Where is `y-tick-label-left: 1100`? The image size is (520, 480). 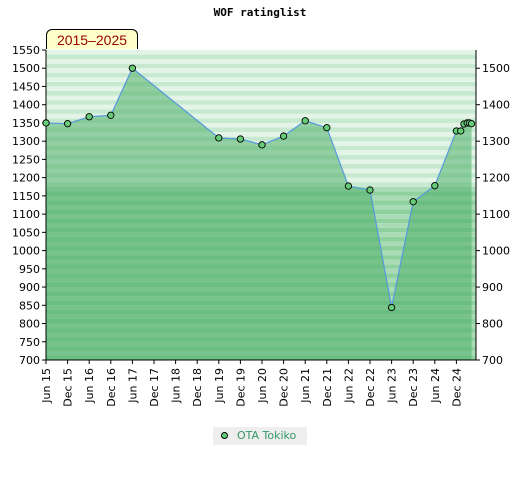 y-tick-label-left: 1100 is located at coordinates (26, 214).